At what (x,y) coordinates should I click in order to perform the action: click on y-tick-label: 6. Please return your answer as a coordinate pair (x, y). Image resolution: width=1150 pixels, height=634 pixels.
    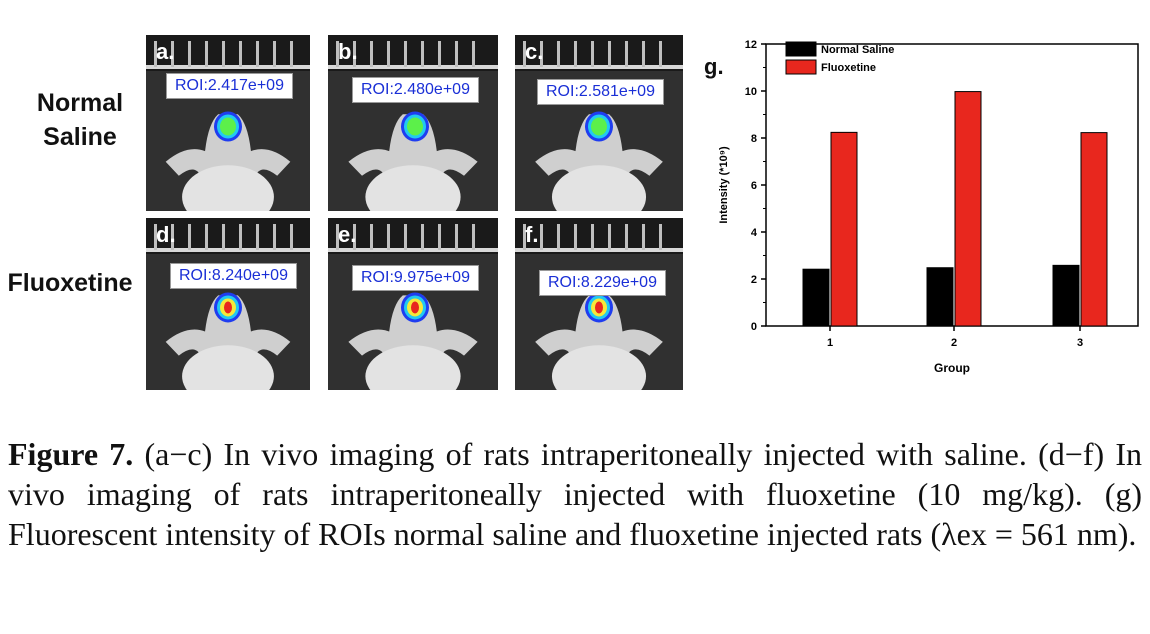
    Looking at the image, I should click on (754, 186).